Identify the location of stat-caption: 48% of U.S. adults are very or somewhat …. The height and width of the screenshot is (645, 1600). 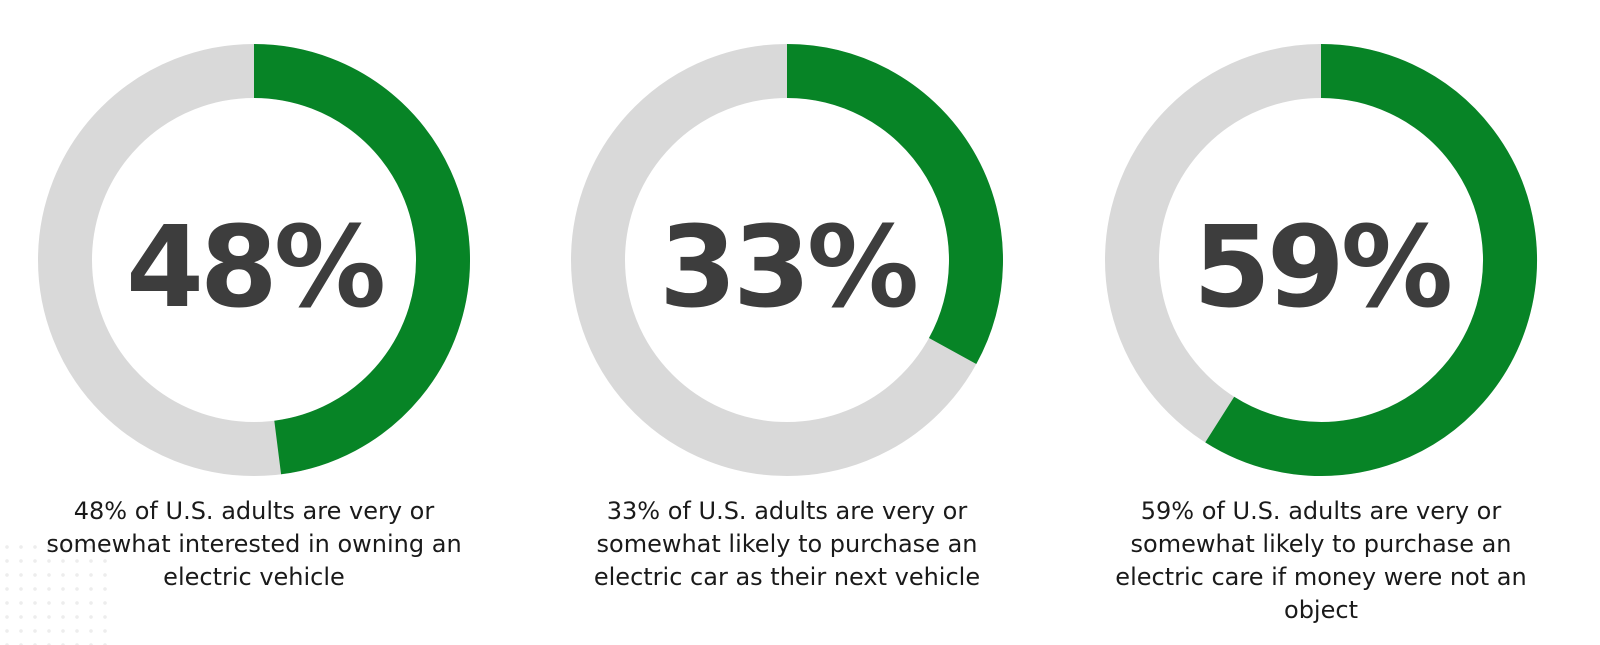
(254, 544).